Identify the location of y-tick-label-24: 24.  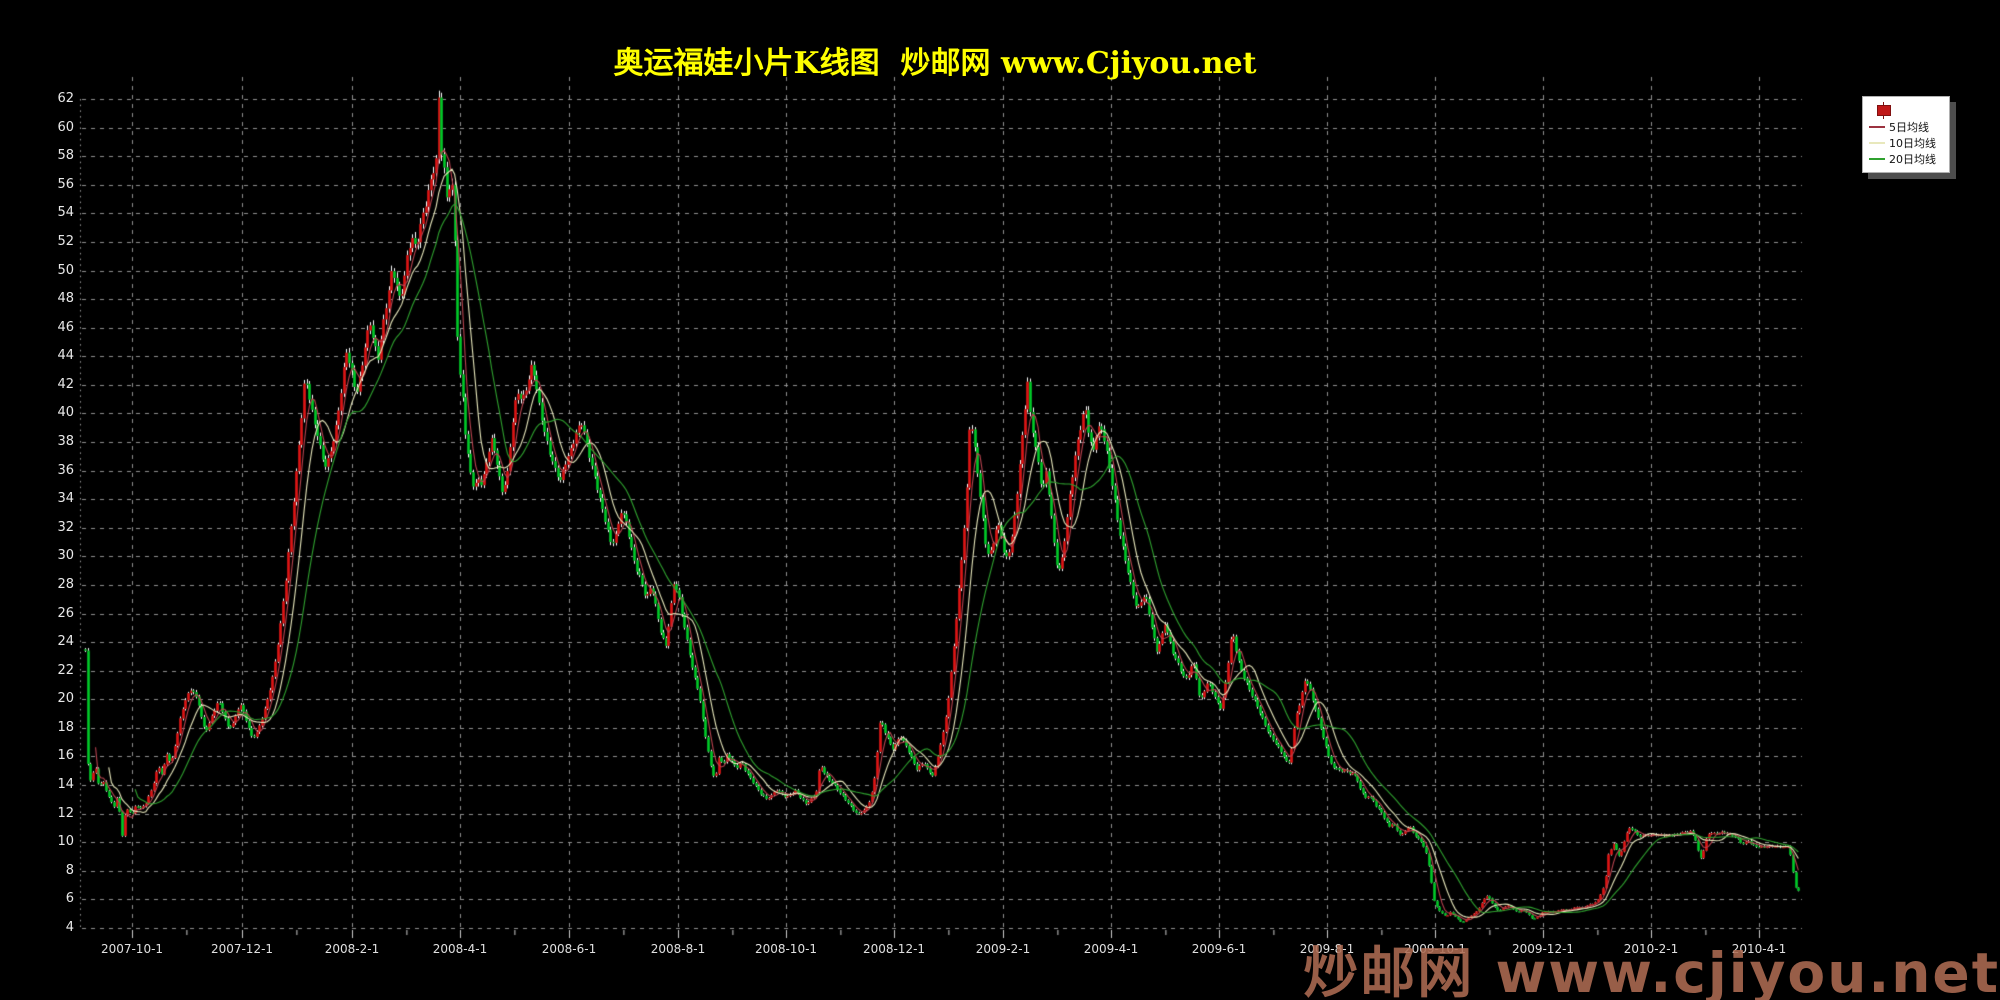
(65, 642).